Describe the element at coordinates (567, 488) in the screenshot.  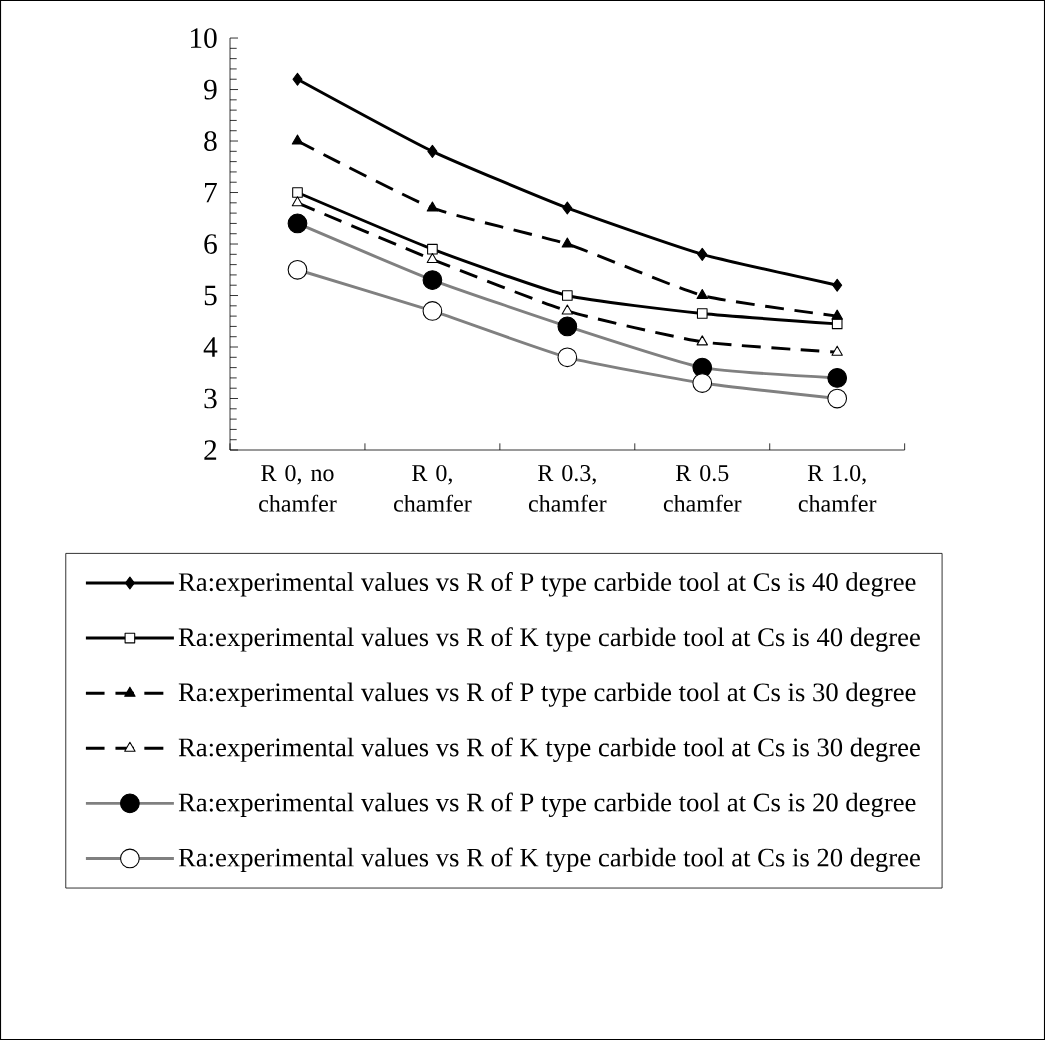
I see `x-tick-label: R 0.3, chamfer` at that location.